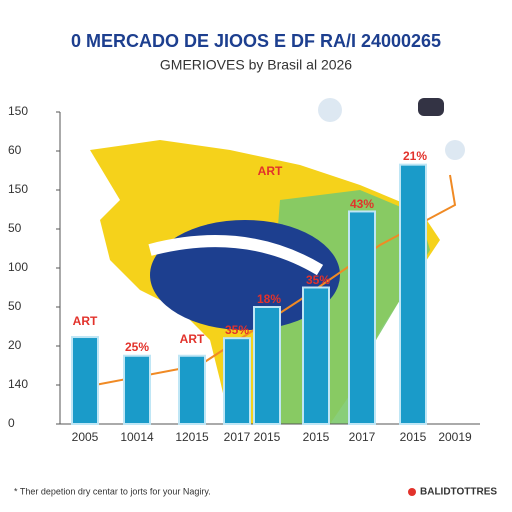 The height and width of the screenshot is (512, 512). I want to click on annotation: 43%, so click(362, 204).